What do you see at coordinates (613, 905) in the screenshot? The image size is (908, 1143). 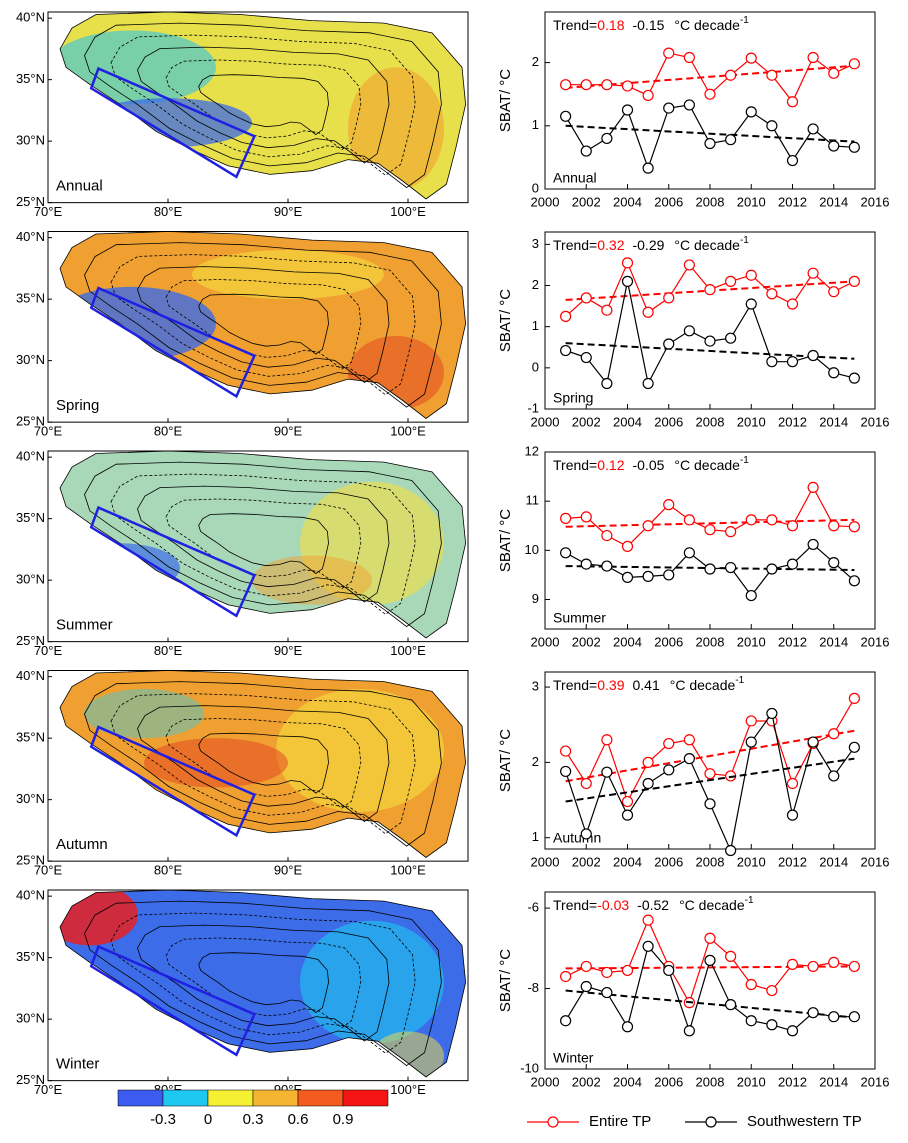 I see `trend-entire: -0.03` at bounding box center [613, 905].